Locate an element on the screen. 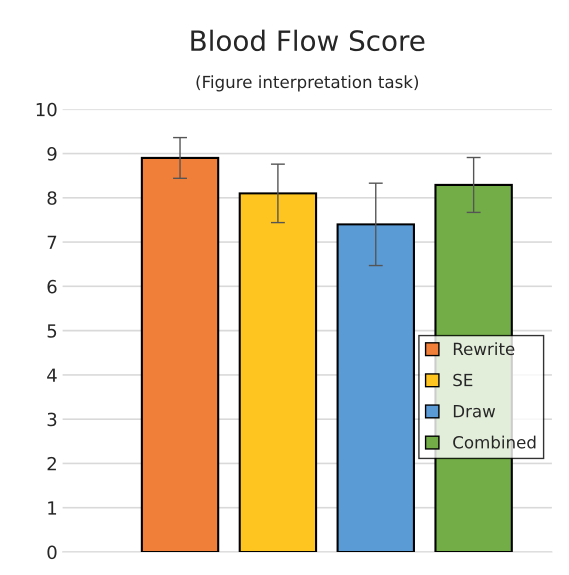 The width and height of the screenshot is (569, 575). y-tick-label: 10 is located at coordinates (46, 109).